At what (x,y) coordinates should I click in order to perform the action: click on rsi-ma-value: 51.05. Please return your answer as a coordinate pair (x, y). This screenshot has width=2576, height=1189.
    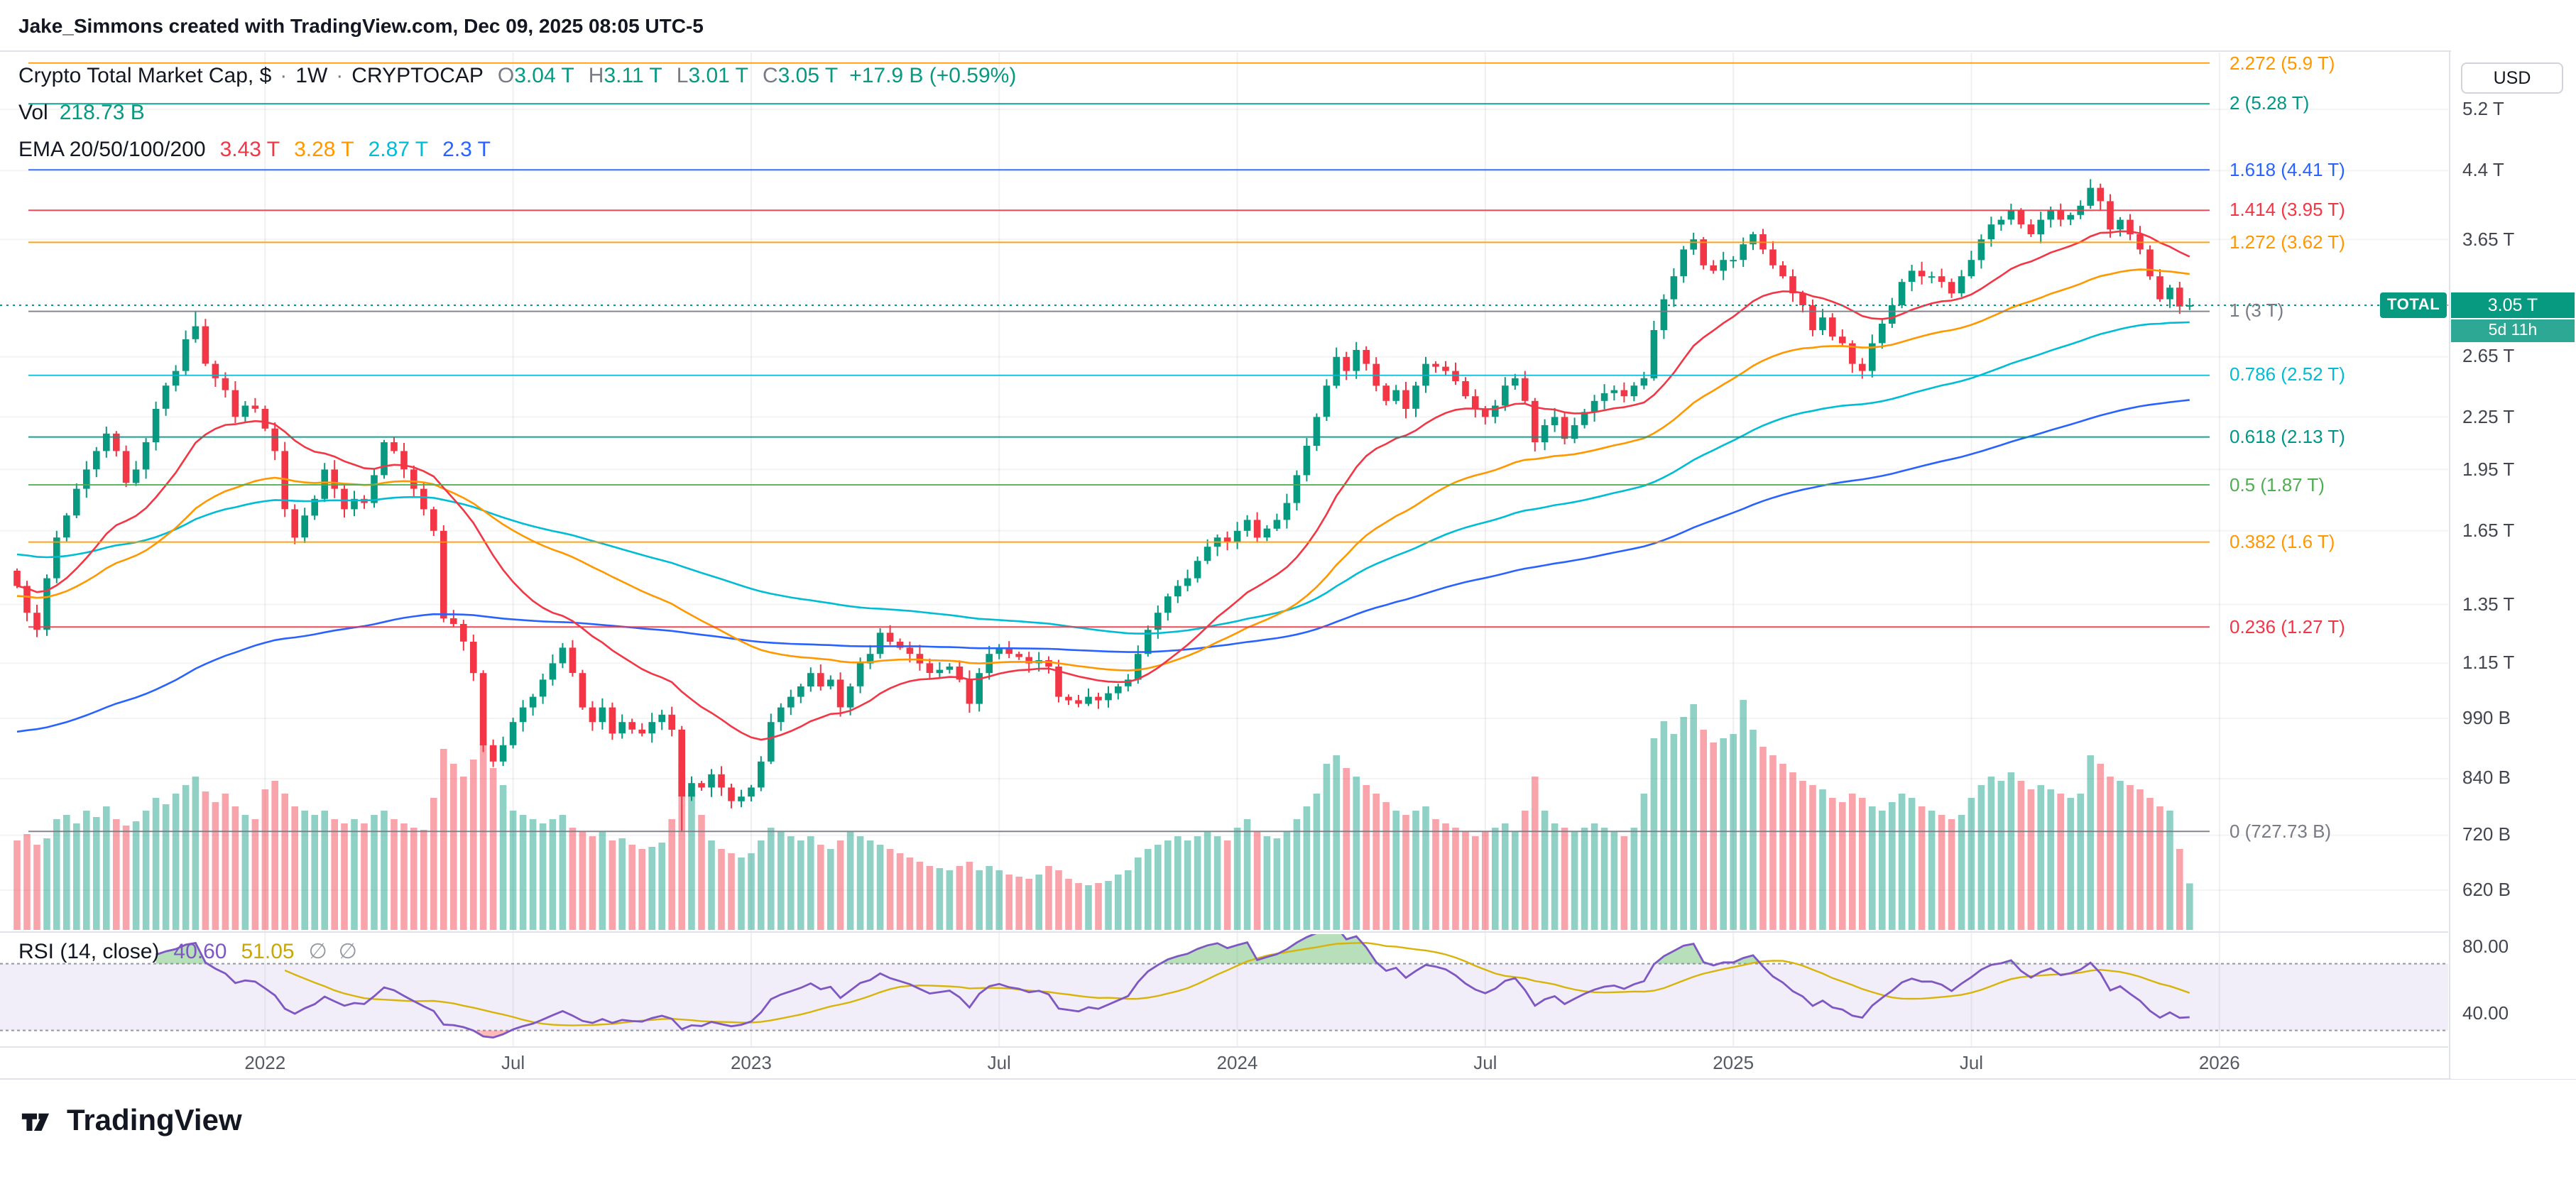
    Looking at the image, I should click on (268, 951).